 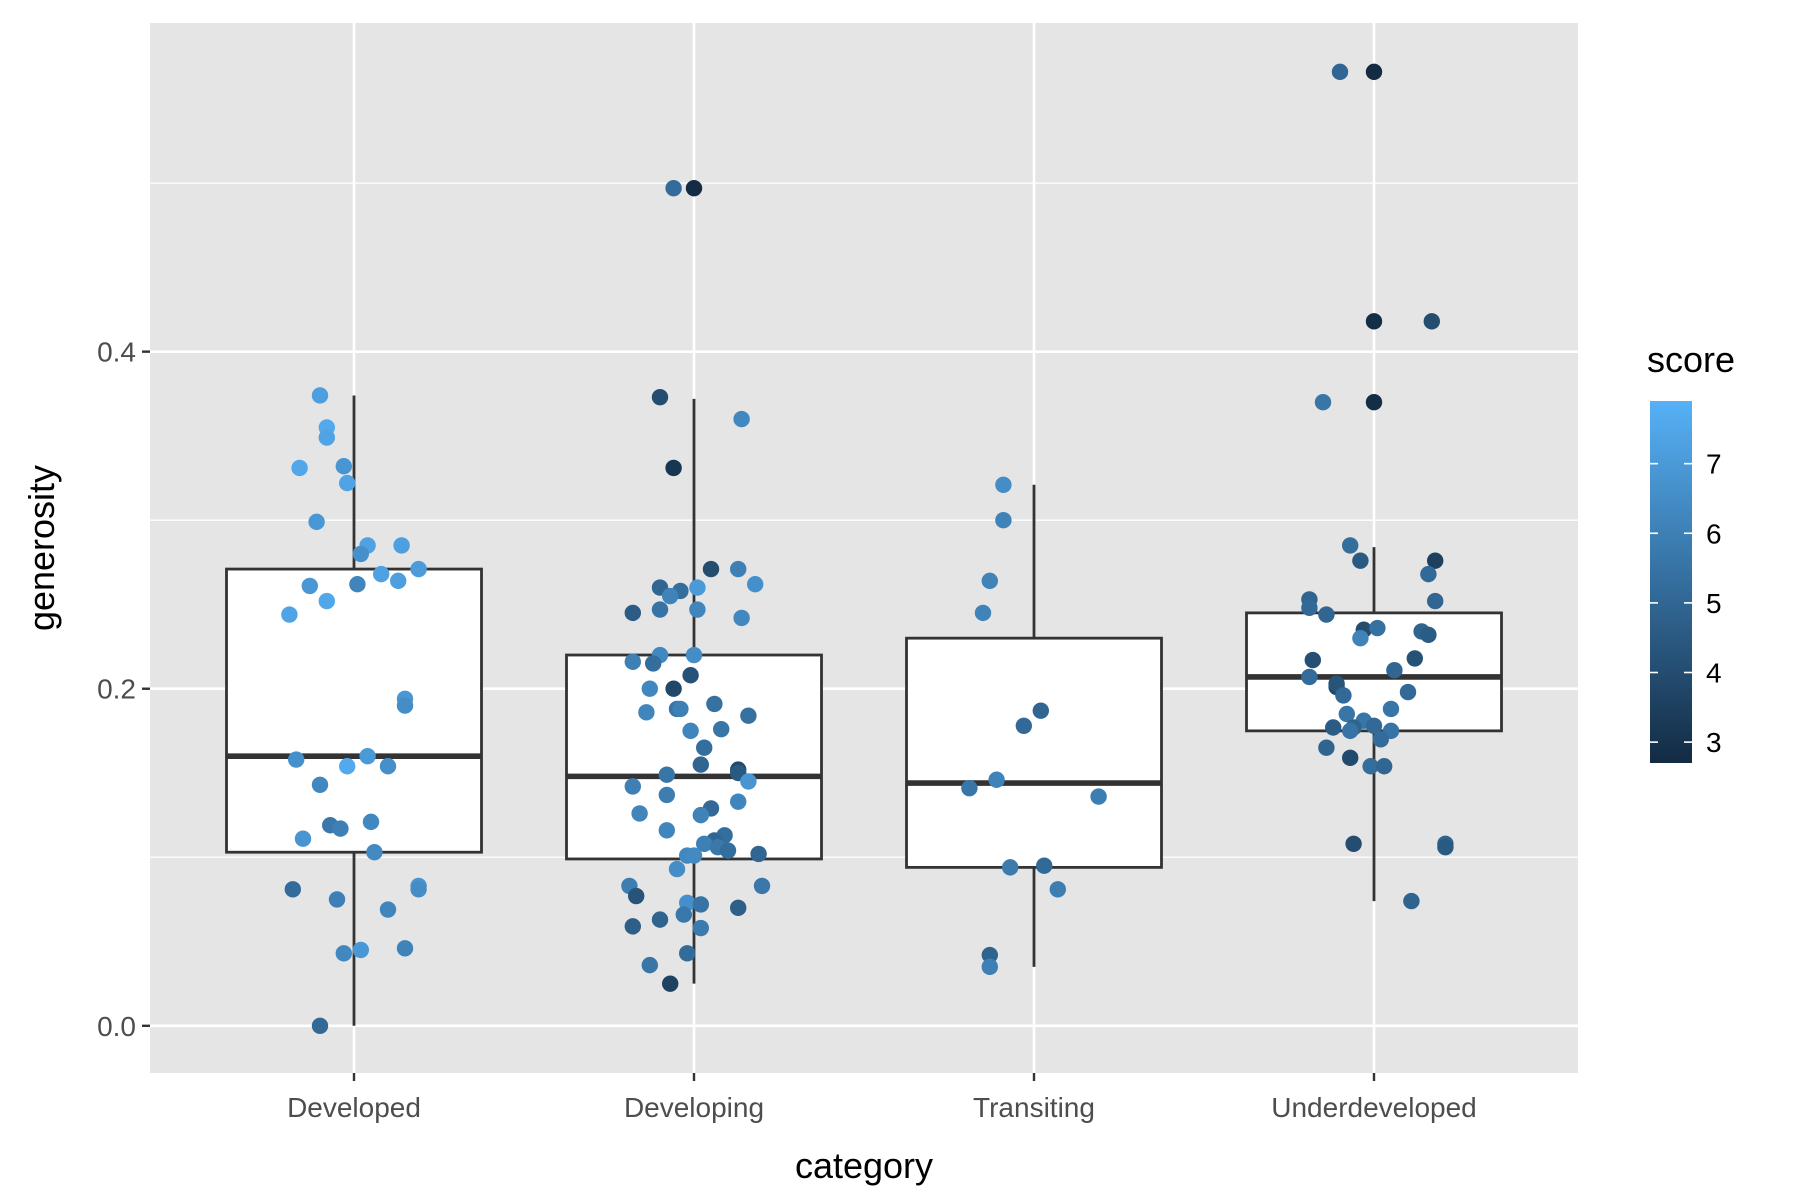 What do you see at coordinates (1714, 673) in the screenshot?
I see `colorbar-tick-label: 4` at bounding box center [1714, 673].